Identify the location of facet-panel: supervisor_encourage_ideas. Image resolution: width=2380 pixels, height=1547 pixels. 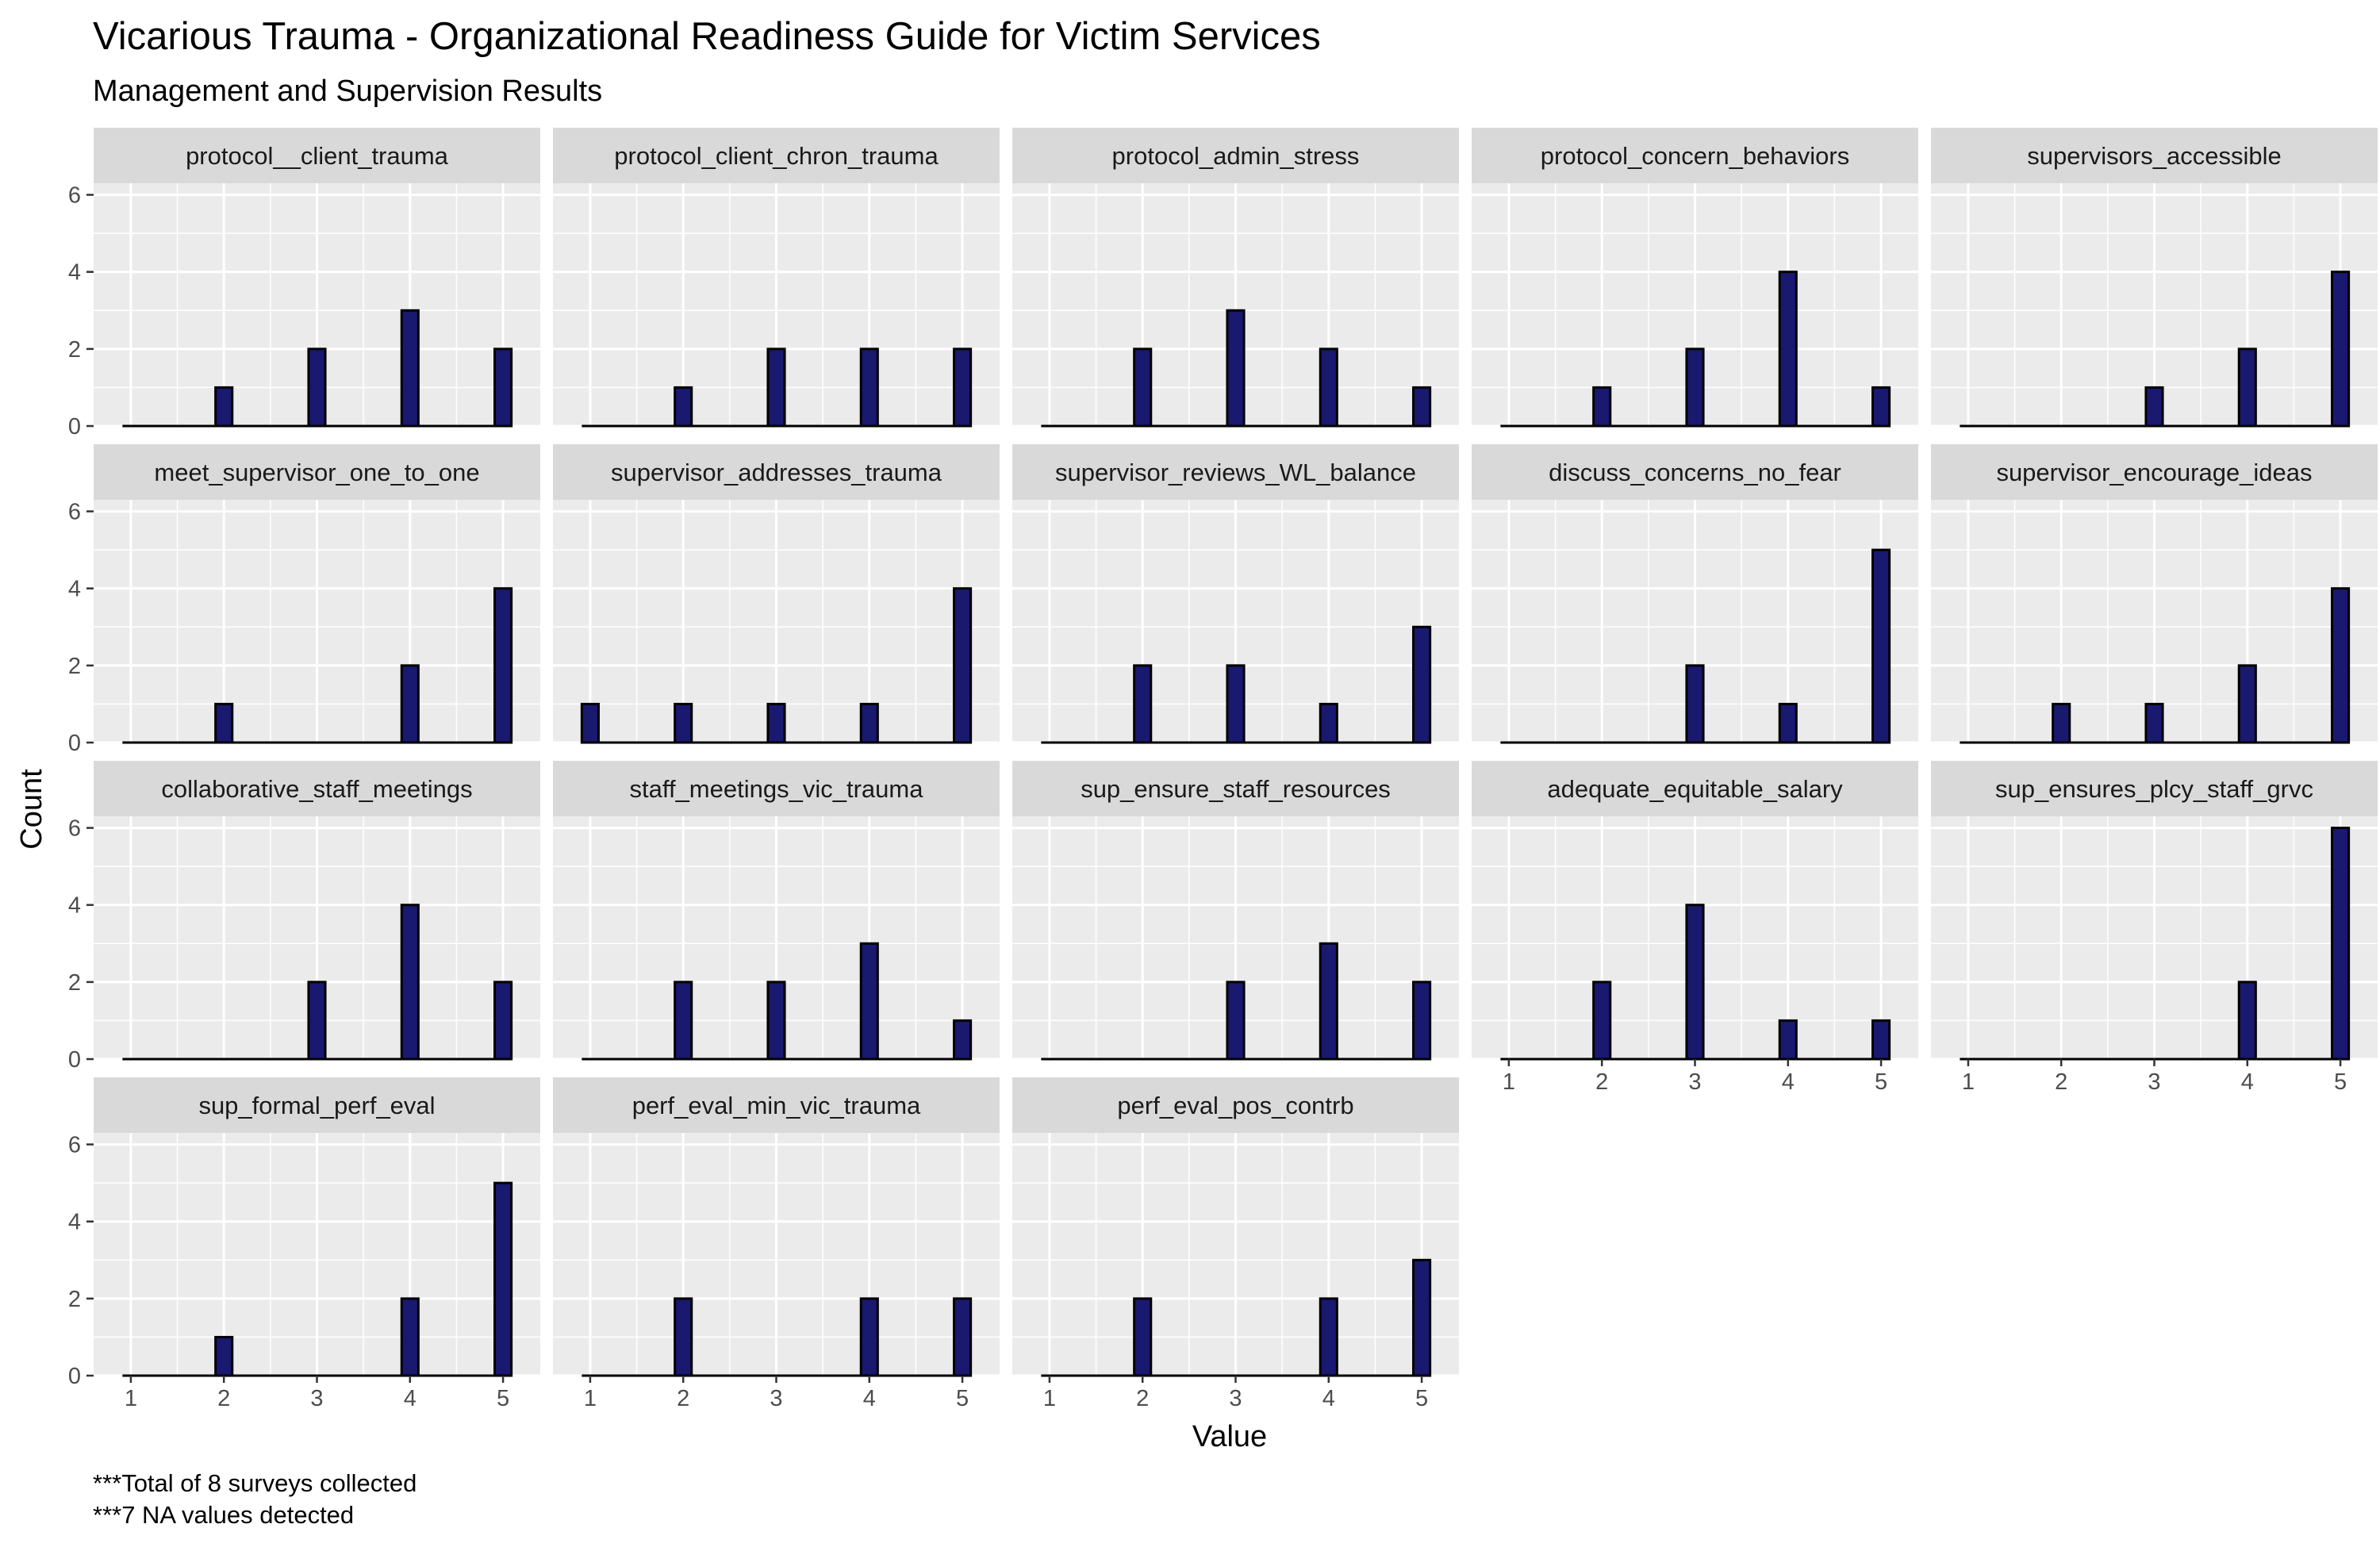
(2154, 594).